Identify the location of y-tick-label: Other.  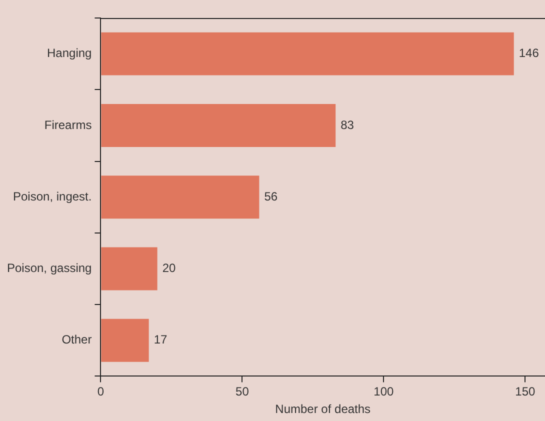
(77, 339).